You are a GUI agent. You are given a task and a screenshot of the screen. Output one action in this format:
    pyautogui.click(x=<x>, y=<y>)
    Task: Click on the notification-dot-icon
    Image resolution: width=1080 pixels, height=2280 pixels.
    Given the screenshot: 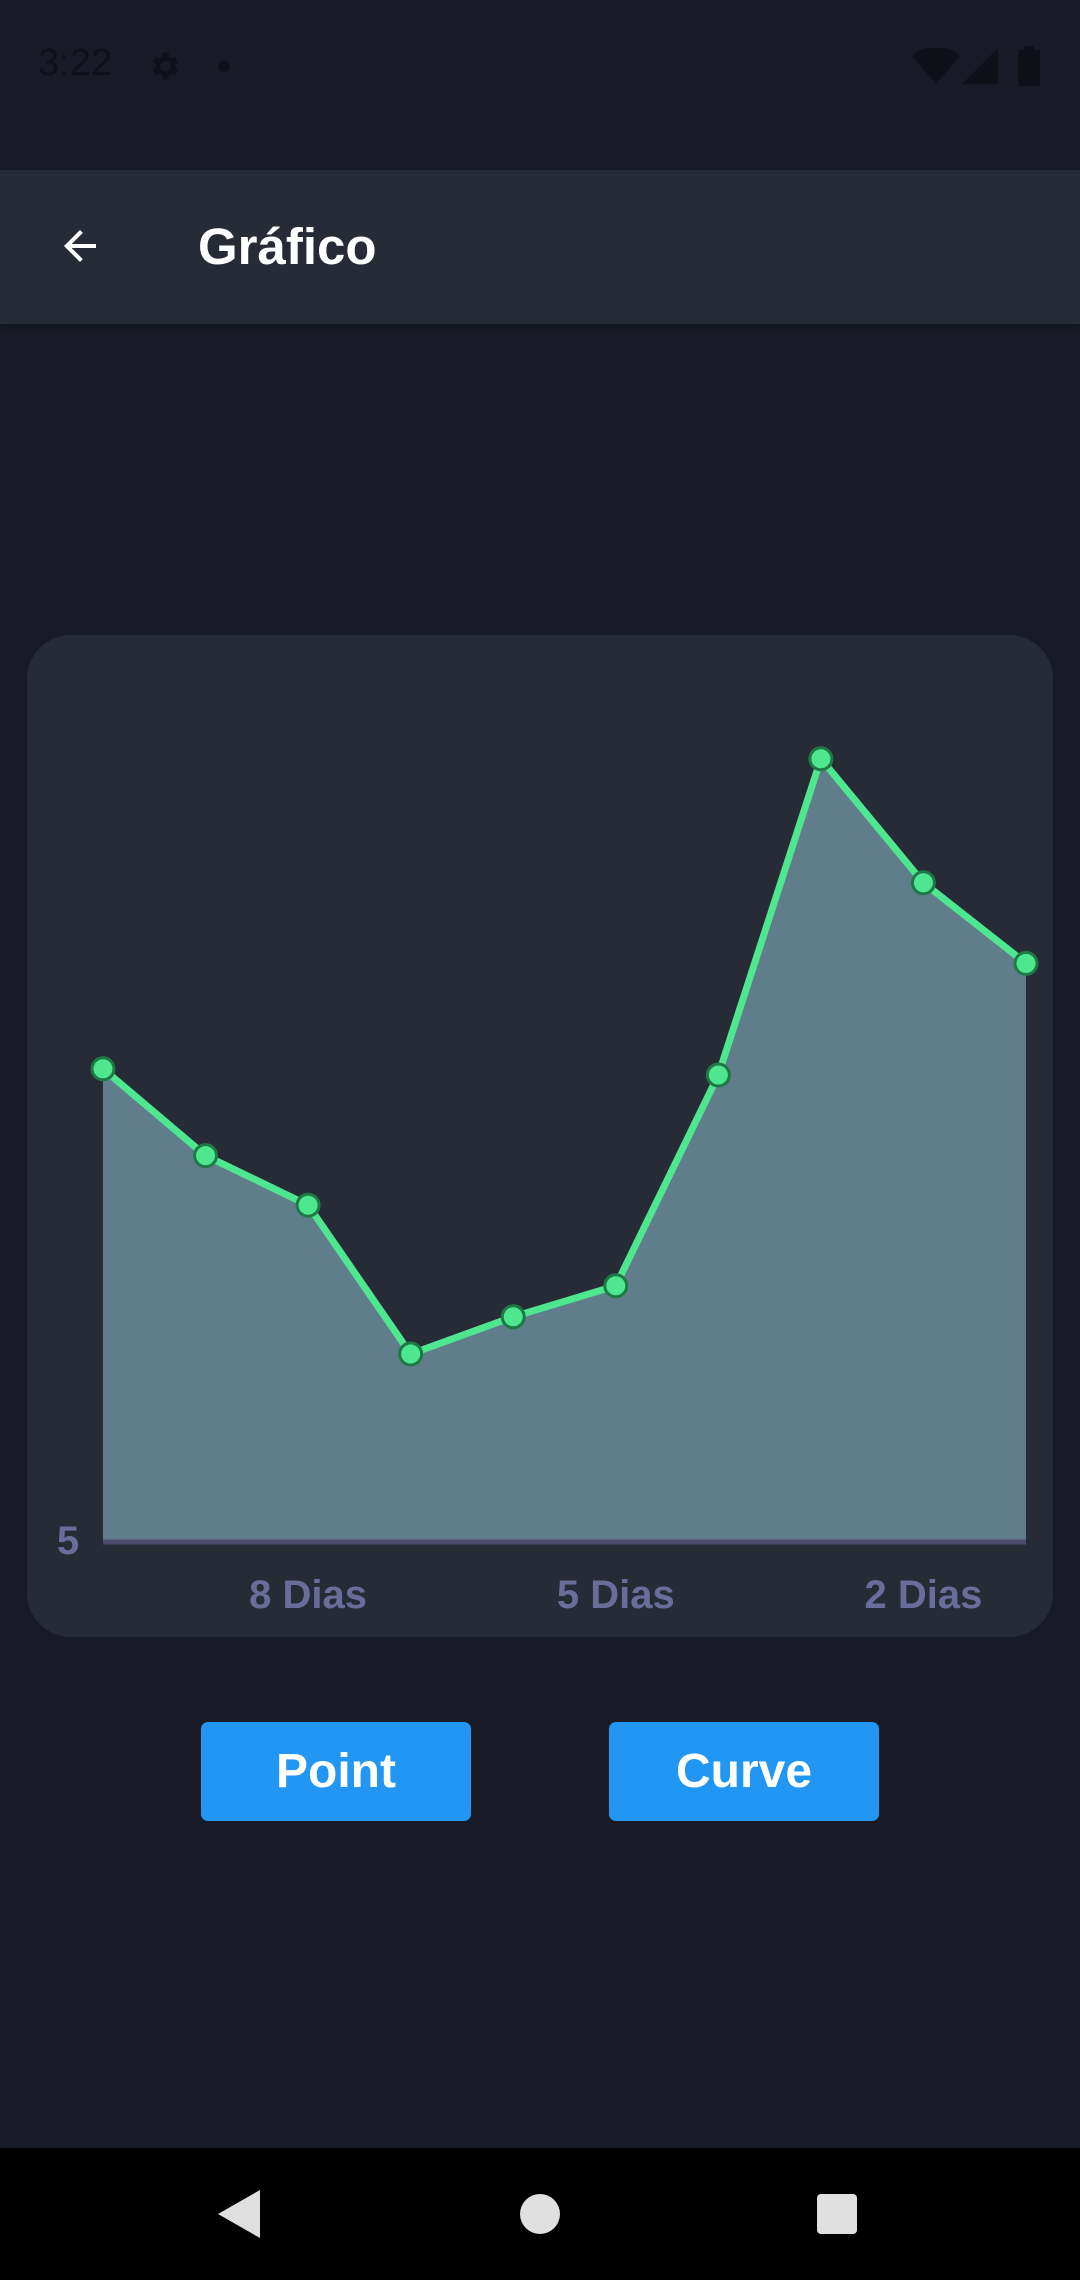 What is the action you would take?
    pyautogui.click(x=224, y=66)
    